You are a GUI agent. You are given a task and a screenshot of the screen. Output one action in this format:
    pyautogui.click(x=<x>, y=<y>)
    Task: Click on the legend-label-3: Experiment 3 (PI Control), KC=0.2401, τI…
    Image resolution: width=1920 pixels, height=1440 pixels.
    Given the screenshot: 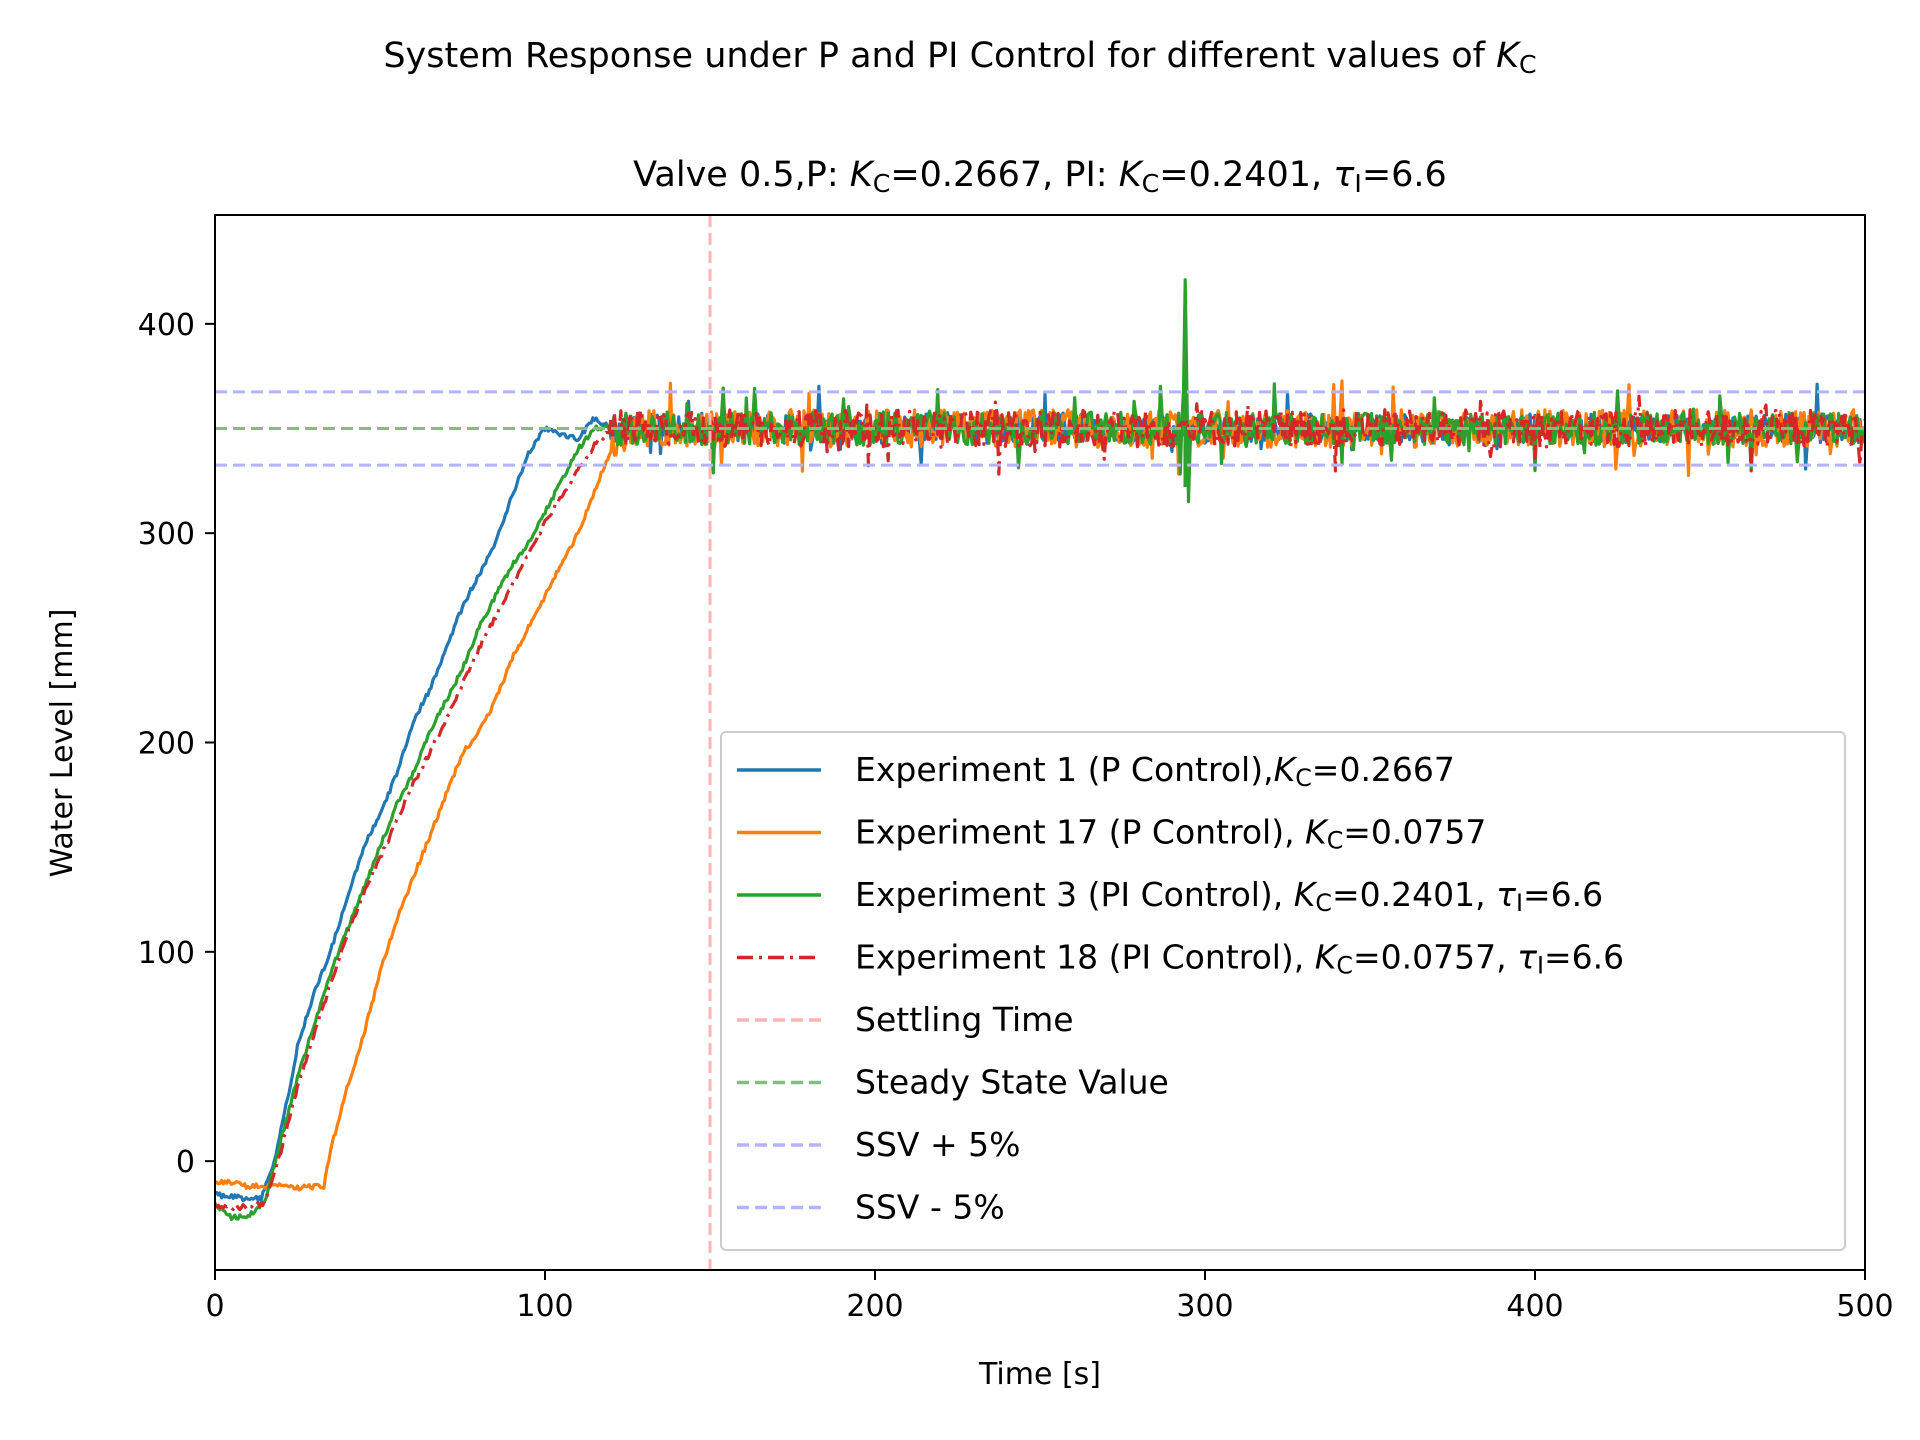 What is the action you would take?
    pyautogui.click(x=1229, y=896)
    